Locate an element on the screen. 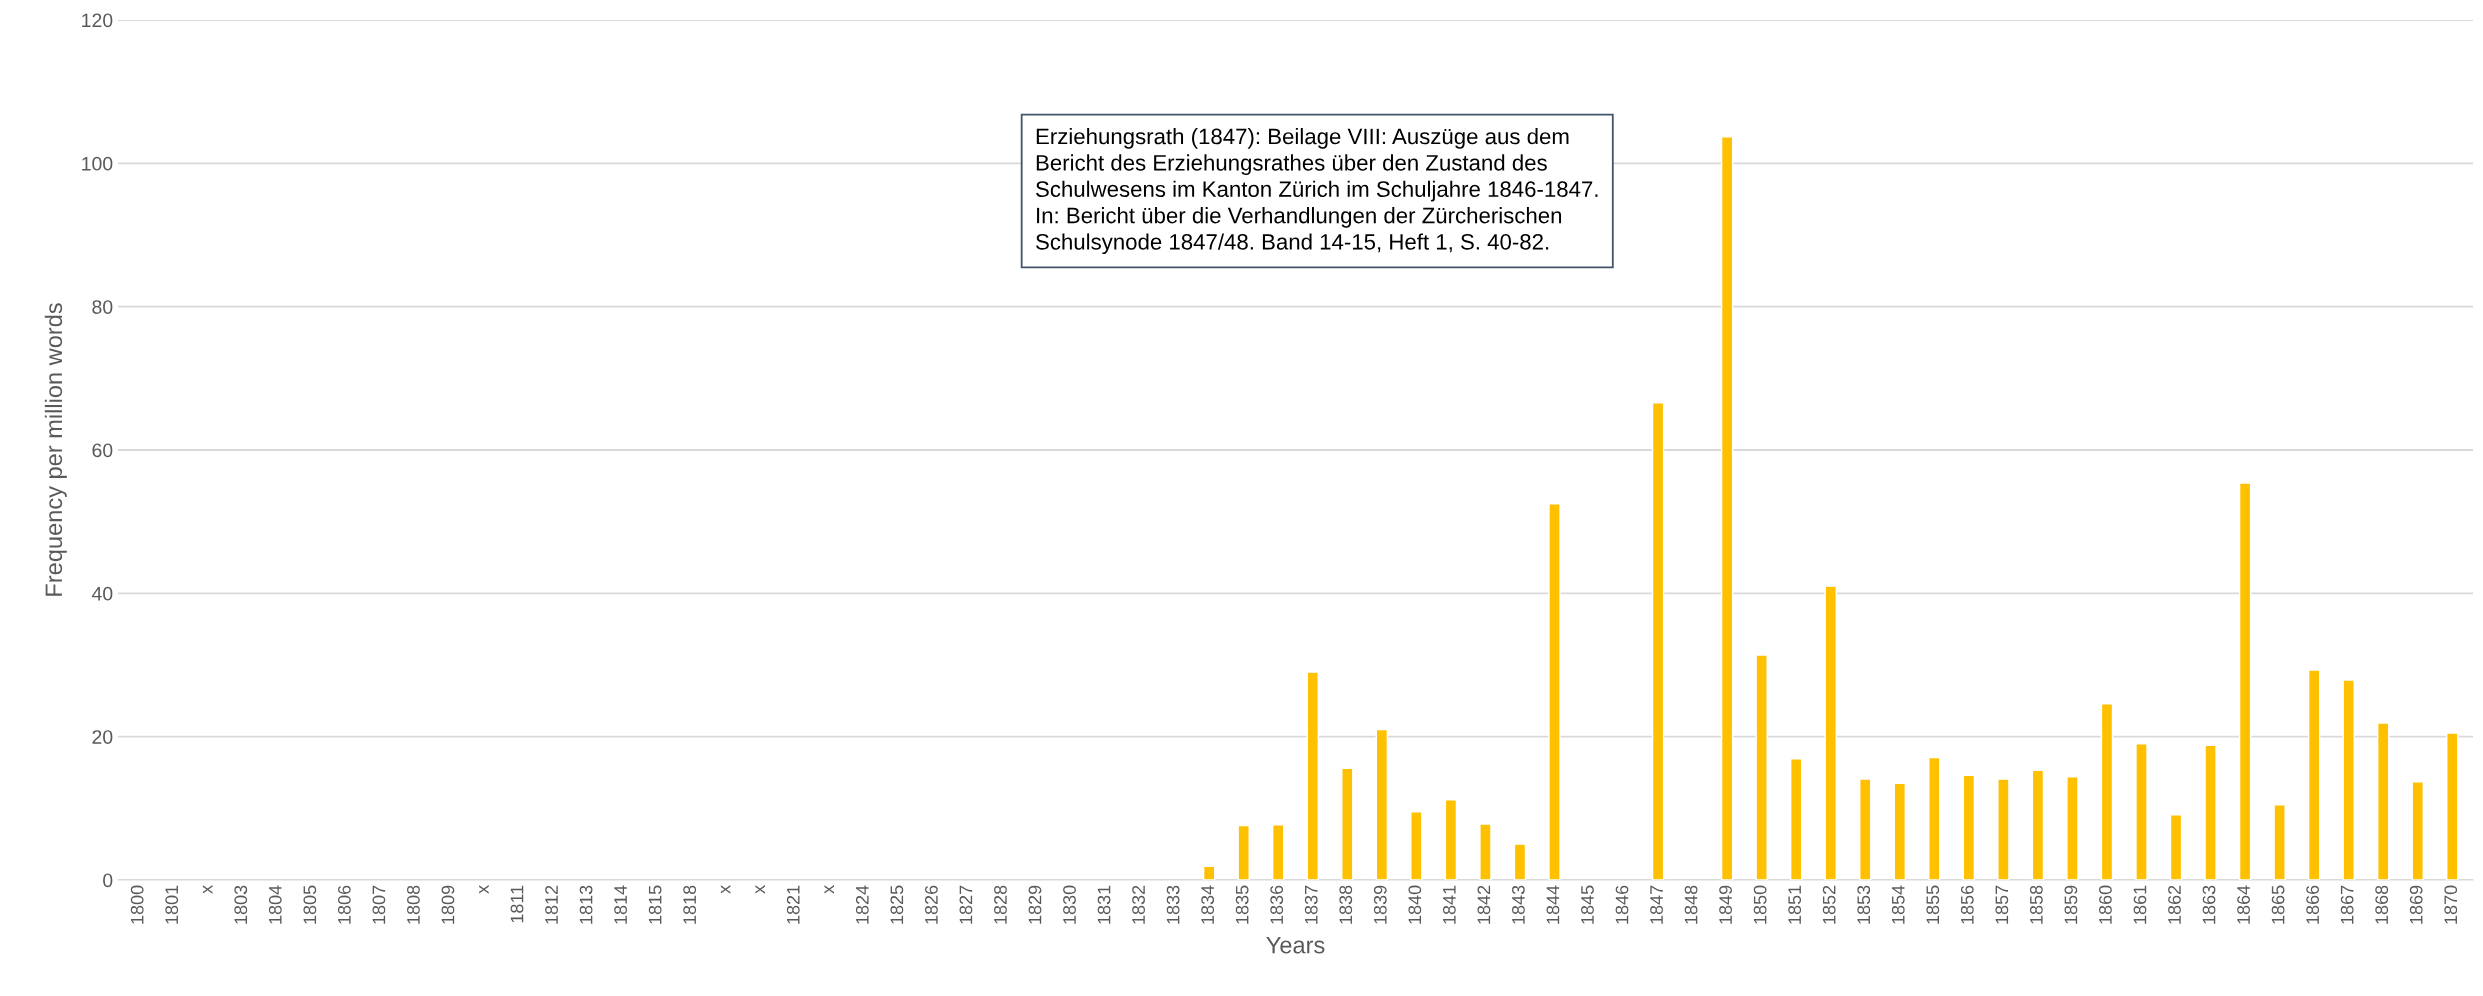  x-tick-label: 1801 is located at coordinates (172, 904).